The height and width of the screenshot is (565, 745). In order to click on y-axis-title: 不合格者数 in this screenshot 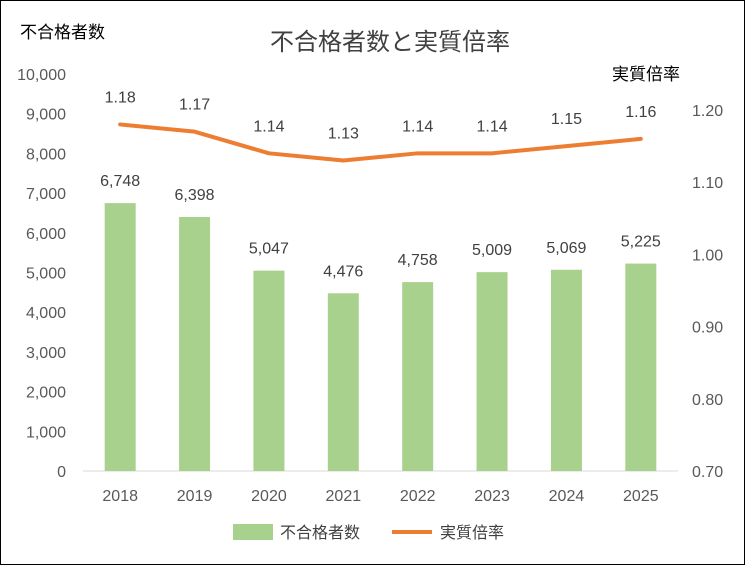, I will do `click(62, 33)`.